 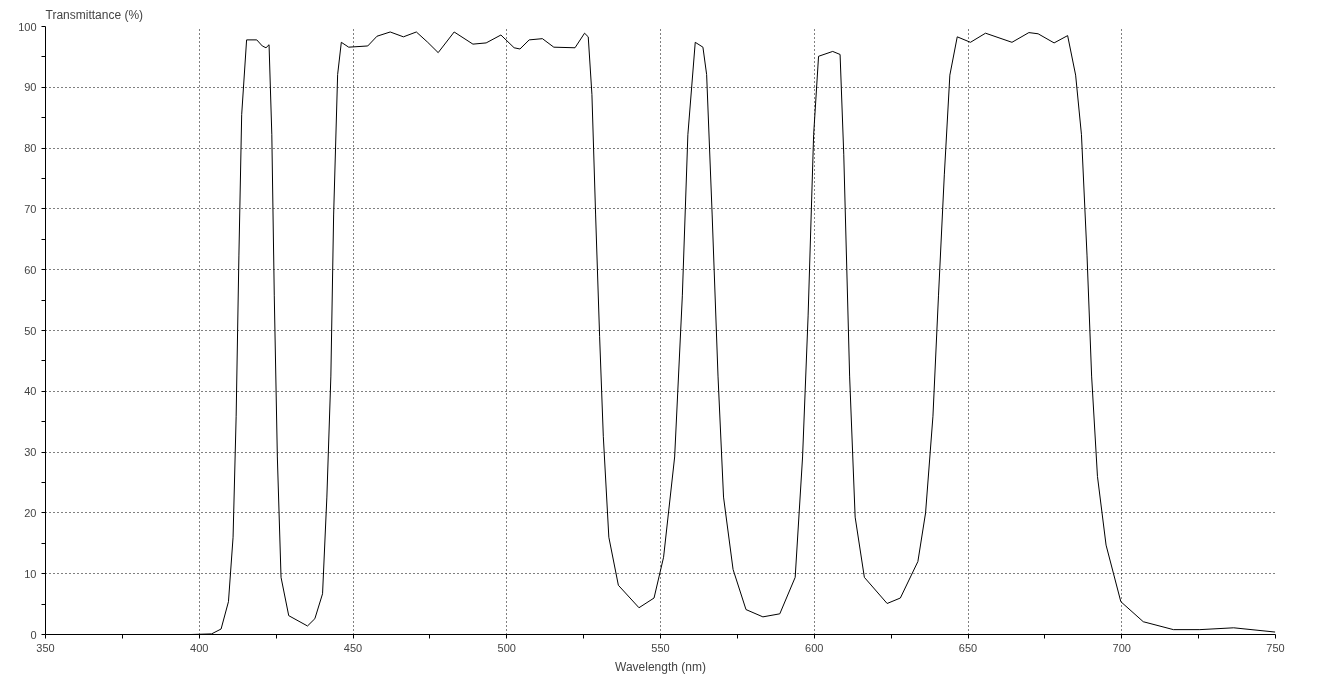 I want to click on x-tick-label: 700, so click(x=1121, y=647).